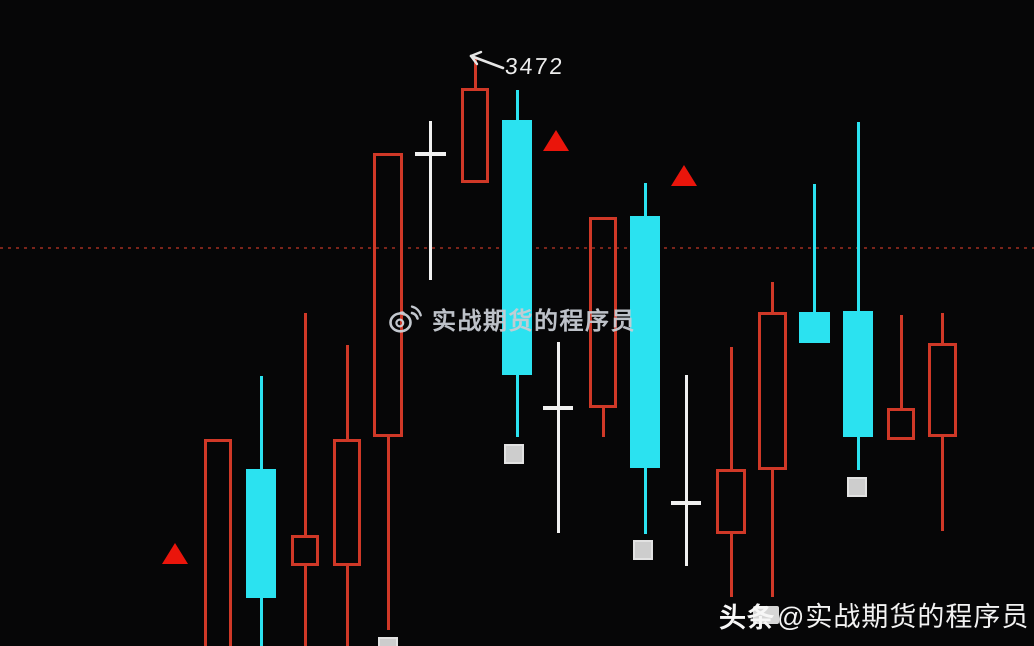 Image resolution: width=1034 pixels, height=646 pixels. What do you see at coordinates (535, 66) in the screenshot?
I see `price-annotation: 3472` at bounding box center [535, 66].